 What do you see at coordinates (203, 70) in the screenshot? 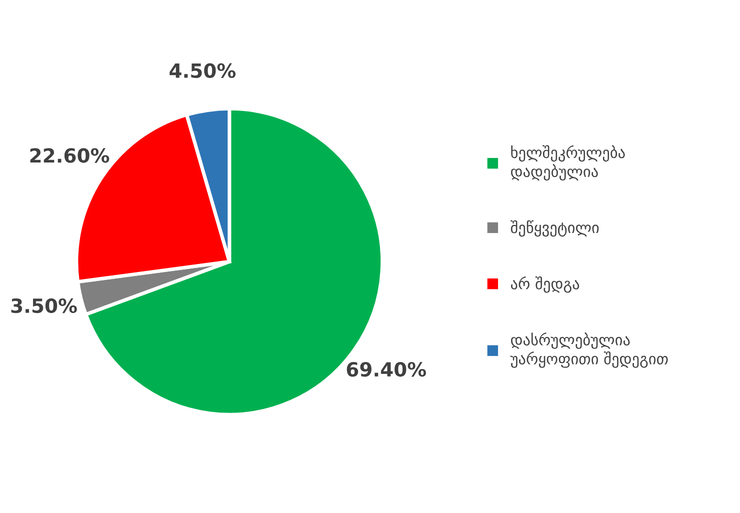
I see `data-label: 4.50%` at bounding box center [203, 70].